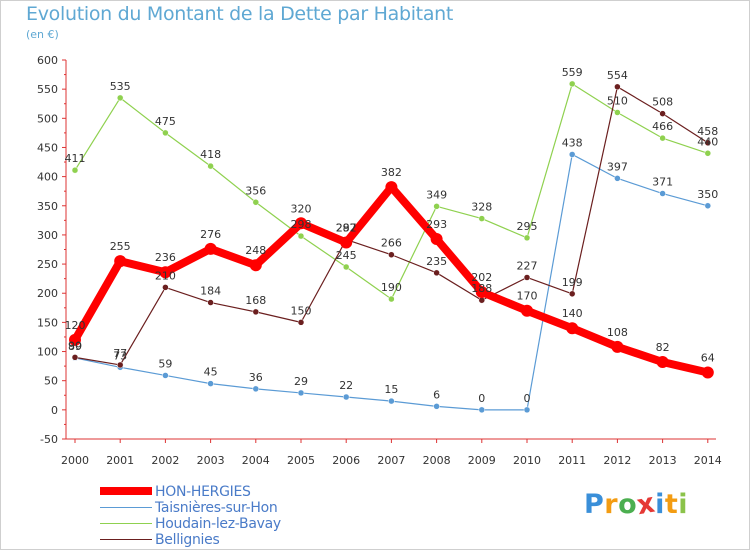 Image resolution: width=750 pixels, height=550 pixels. I want to click on data-label: 6, so click(436, 394).